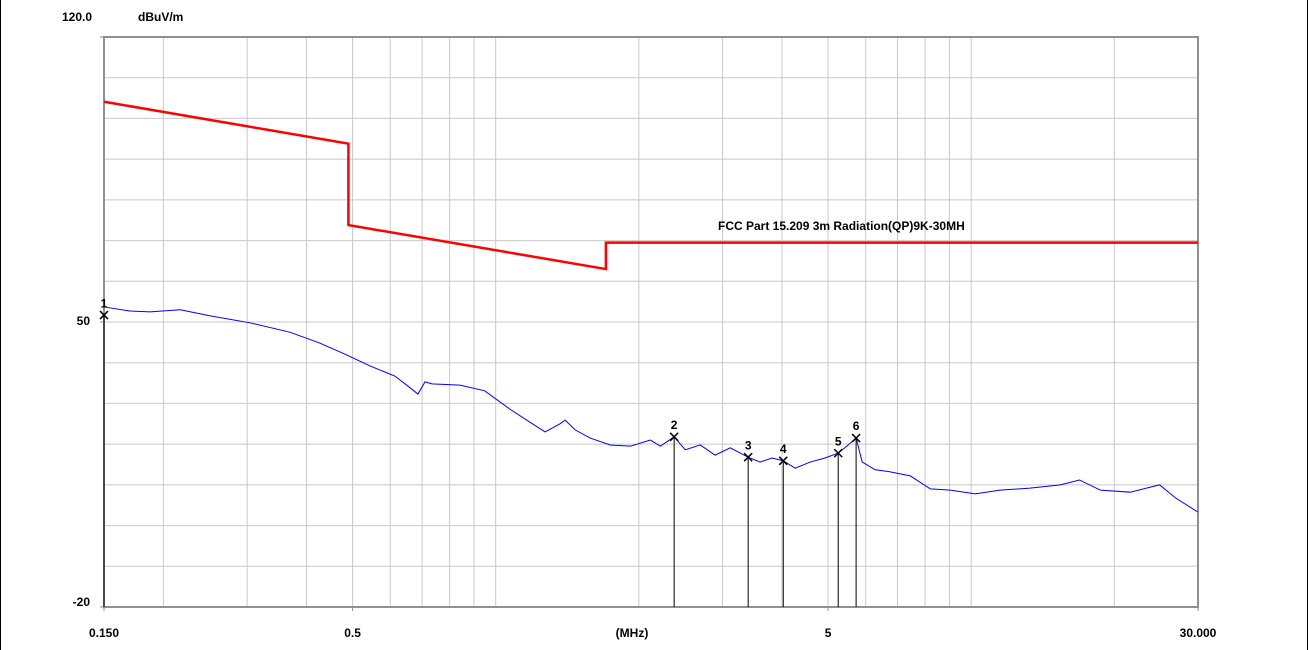 Image resolution: width=1308 pixels, height=650 pixels. What do you see at coordinates (838, 441) in the screenshot?
I see `marker-label: 5` at bounding box center [838, 441].